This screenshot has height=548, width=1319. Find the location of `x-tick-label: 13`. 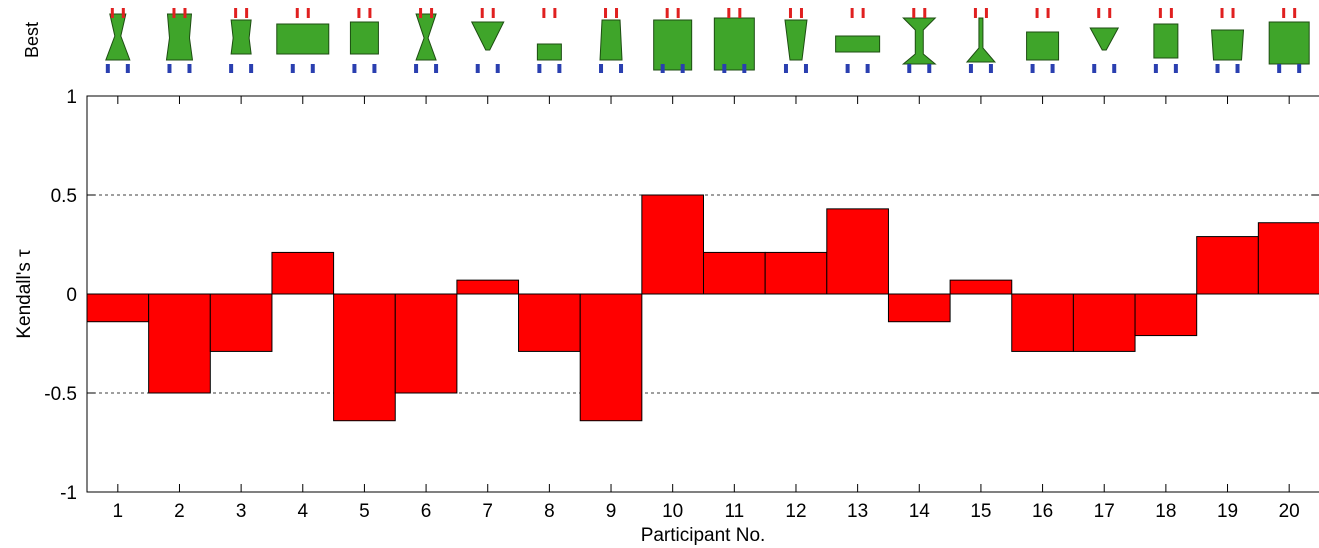

x-tick-label: 13 is located at coordinates (857, 511).